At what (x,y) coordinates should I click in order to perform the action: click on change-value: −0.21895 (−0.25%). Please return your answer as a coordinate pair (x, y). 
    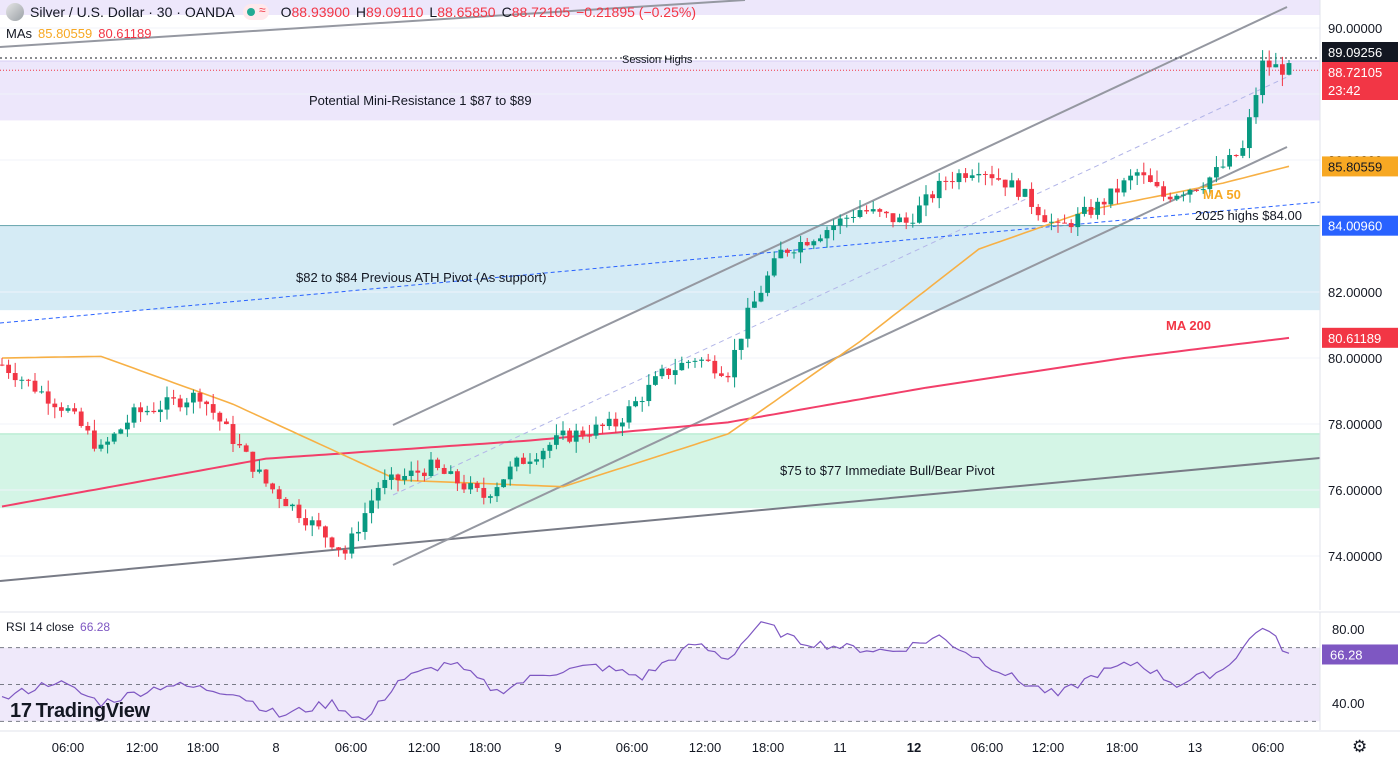
    Looking at the image, I should click on (636, 12).